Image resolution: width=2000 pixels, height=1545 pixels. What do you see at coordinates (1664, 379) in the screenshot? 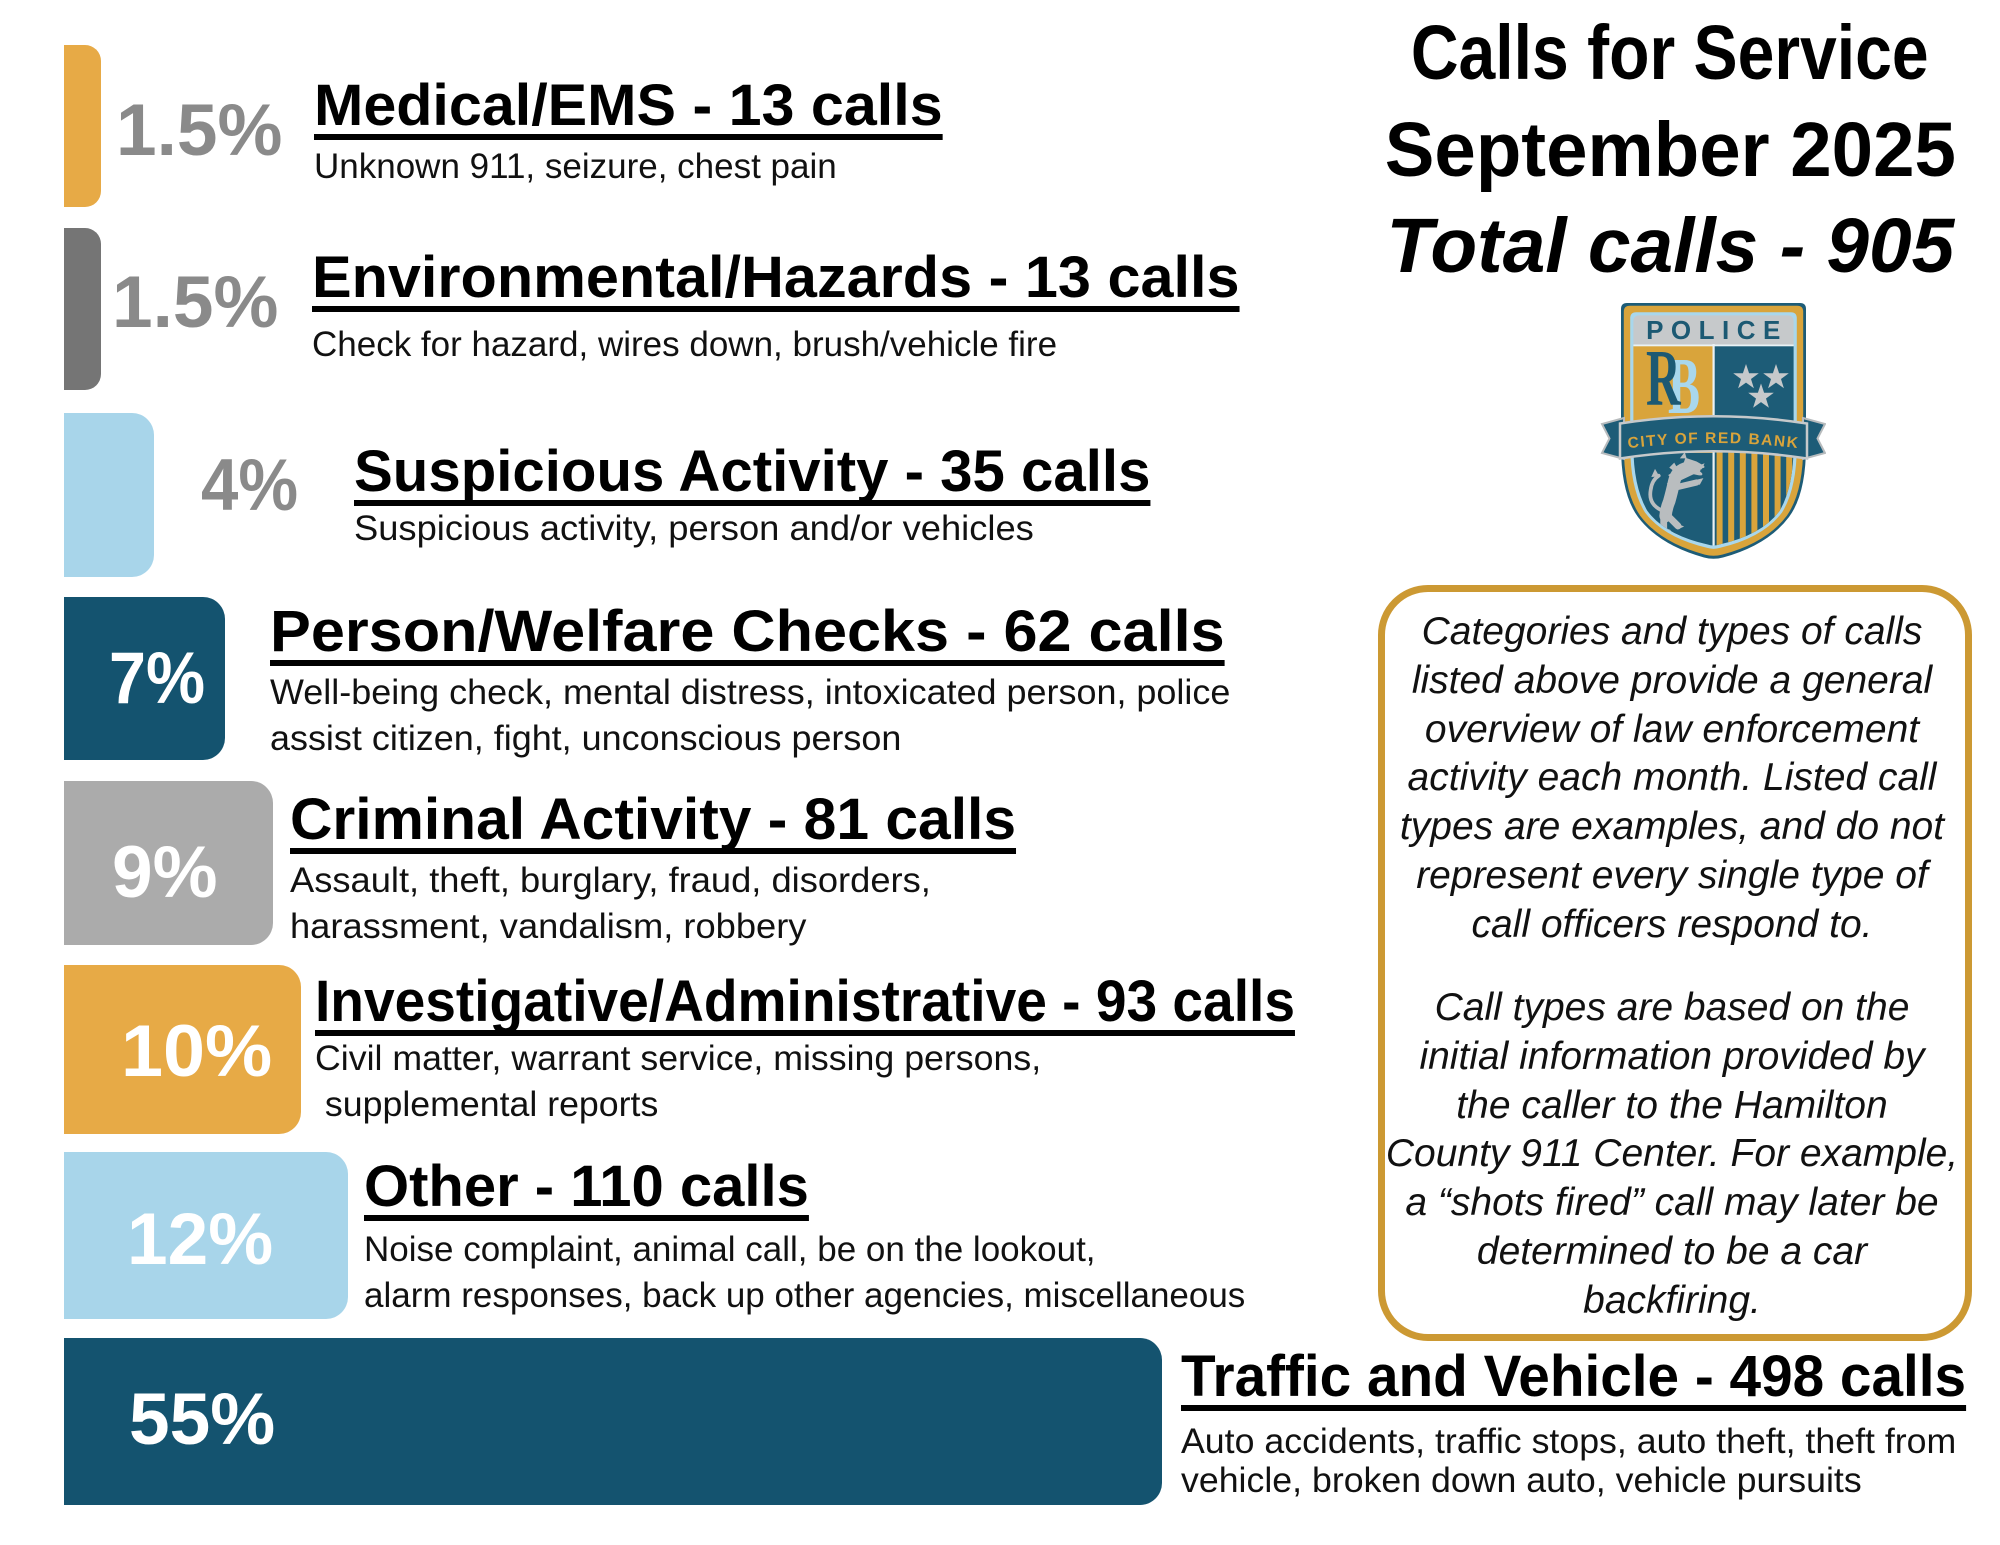
I see `svg-text: R` at bounding box center [1664, 379].